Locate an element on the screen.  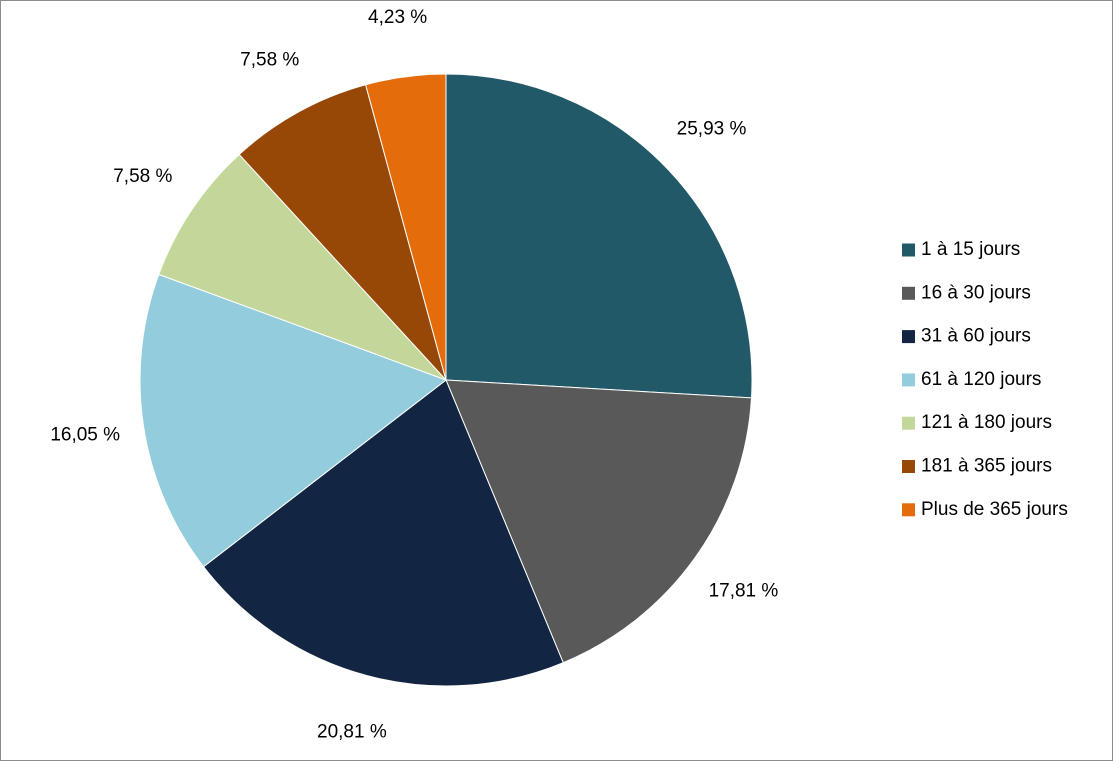
legend-label-2: 16 à 30 jours is located at coordinates (976, 292).